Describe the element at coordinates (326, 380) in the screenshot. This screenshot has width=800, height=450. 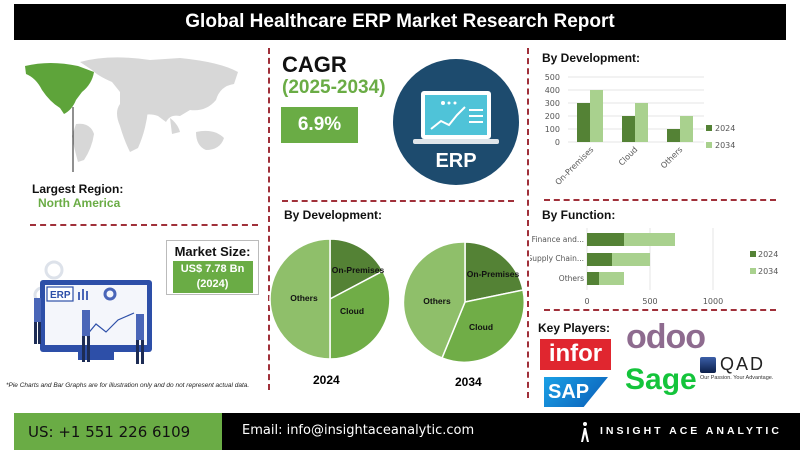
I see `pie-year-2024: 2024` at that location.